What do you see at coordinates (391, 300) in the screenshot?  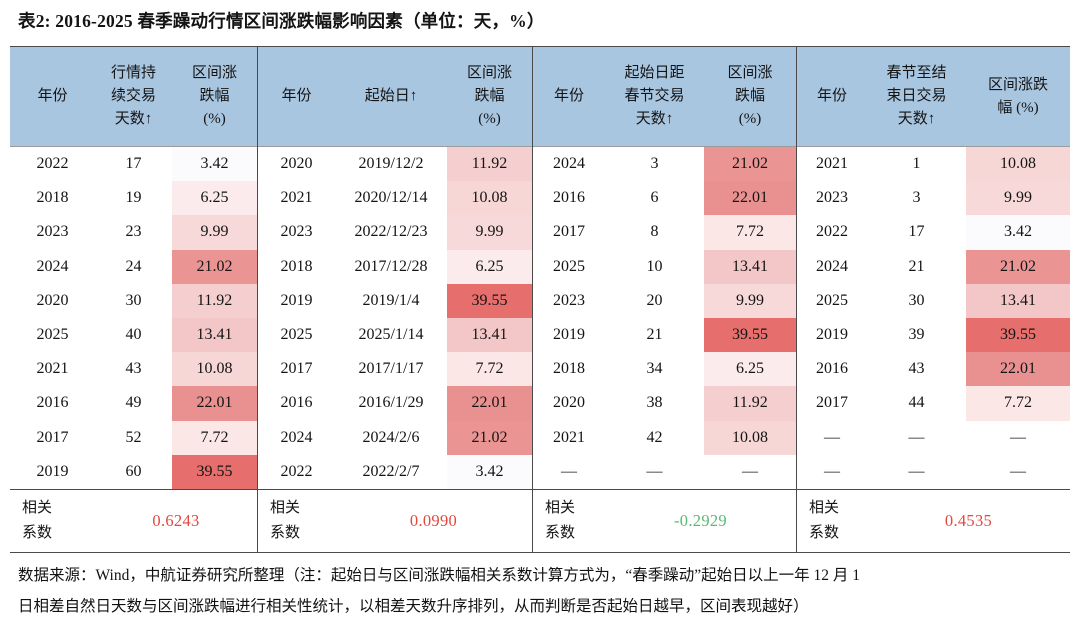 I see `metric-cell: 2019/1/4` at bounding box center [391, 300].